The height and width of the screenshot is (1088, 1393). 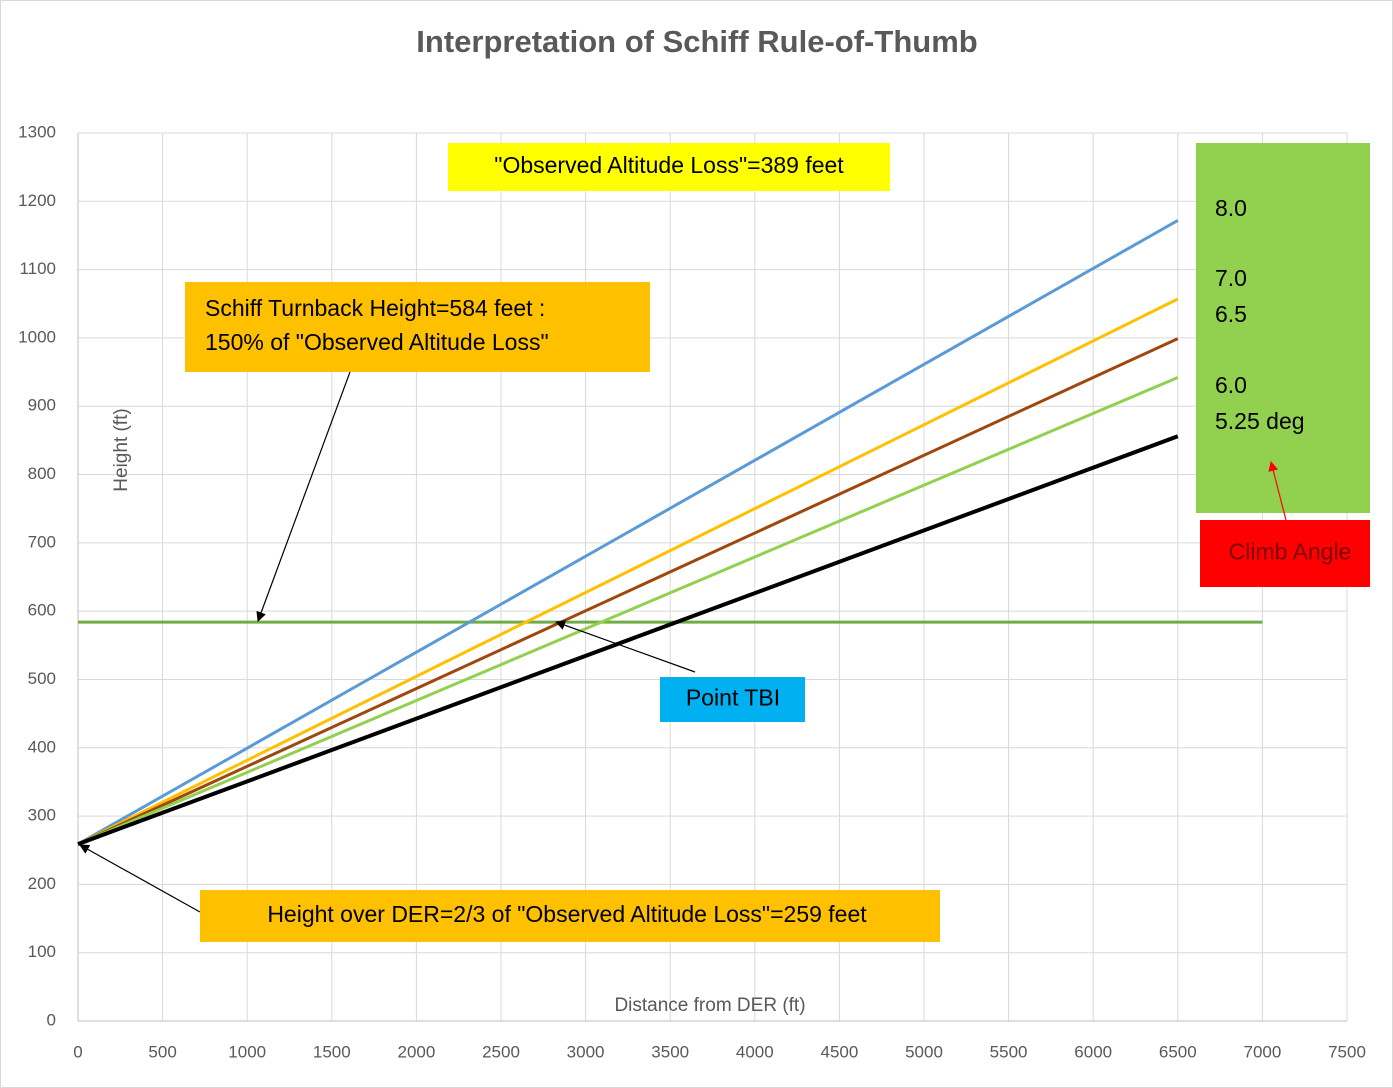 What do you see at coordinates (1093, 1051) in the screenshot?
I see `x-tick-label: 6000` at bounding box center [1093, 1051].